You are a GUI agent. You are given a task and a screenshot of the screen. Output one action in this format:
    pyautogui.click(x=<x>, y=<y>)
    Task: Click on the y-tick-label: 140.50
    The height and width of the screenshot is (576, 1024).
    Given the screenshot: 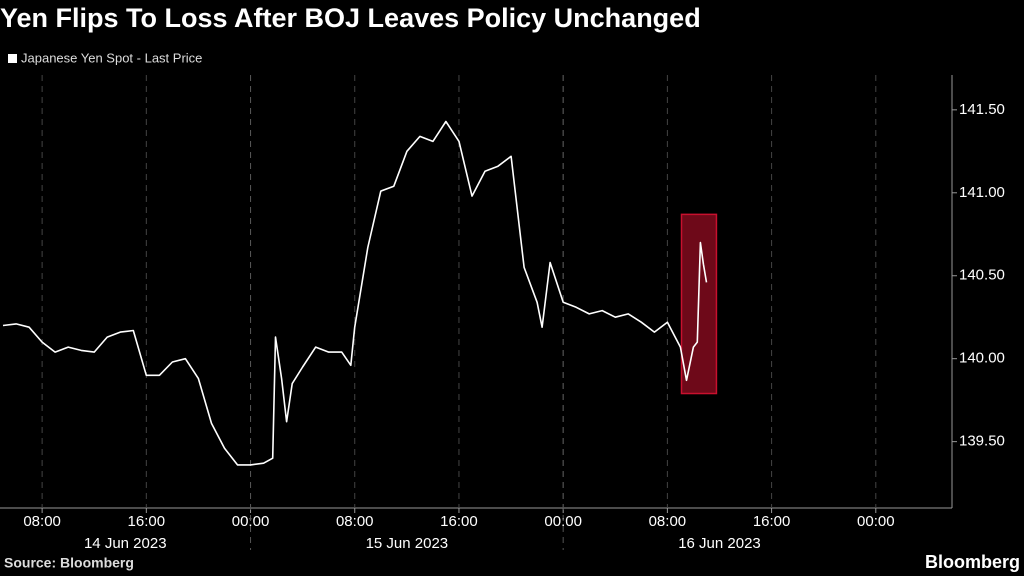 What is the action you would take?
    pyautogui.click(x=982, y=275)
    